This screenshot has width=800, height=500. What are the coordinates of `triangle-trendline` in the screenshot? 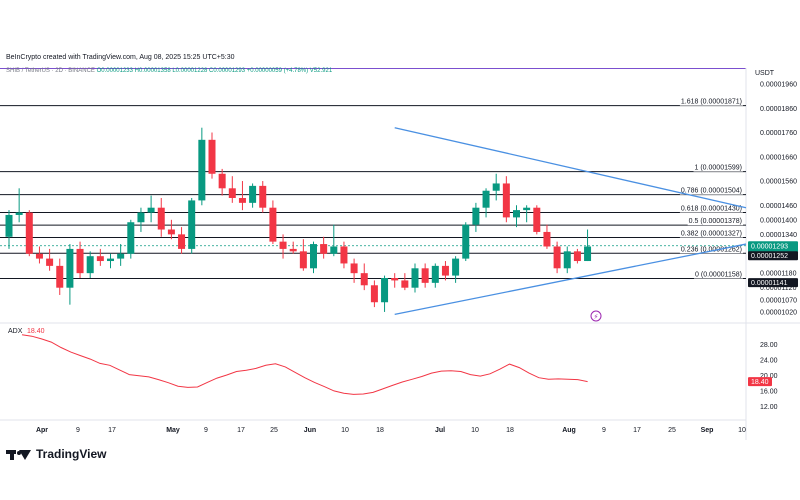 It's located at (570, 168).